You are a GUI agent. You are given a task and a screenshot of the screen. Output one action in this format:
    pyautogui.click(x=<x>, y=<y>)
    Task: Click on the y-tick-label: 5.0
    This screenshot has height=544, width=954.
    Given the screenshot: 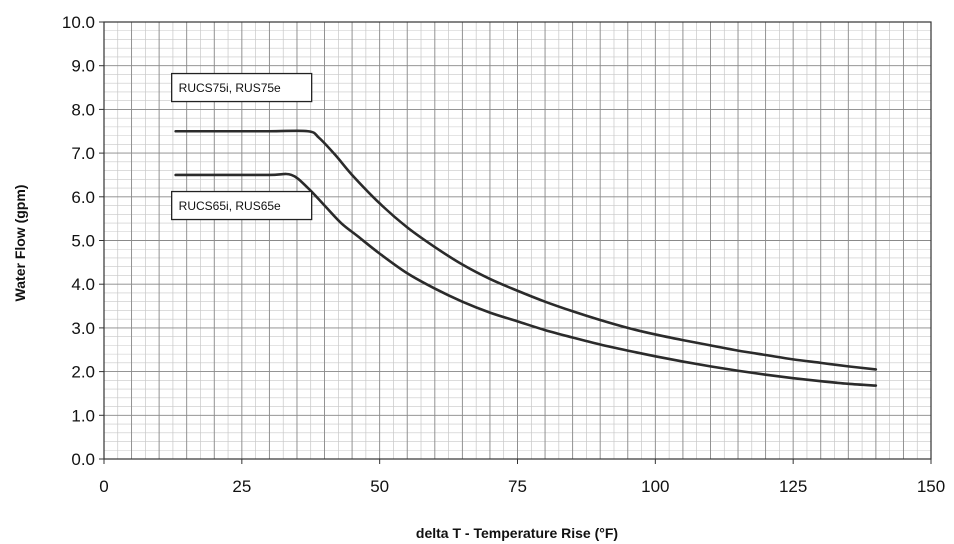 What is the action you would take?
    pyautogui.click(x=83, y=241)
    